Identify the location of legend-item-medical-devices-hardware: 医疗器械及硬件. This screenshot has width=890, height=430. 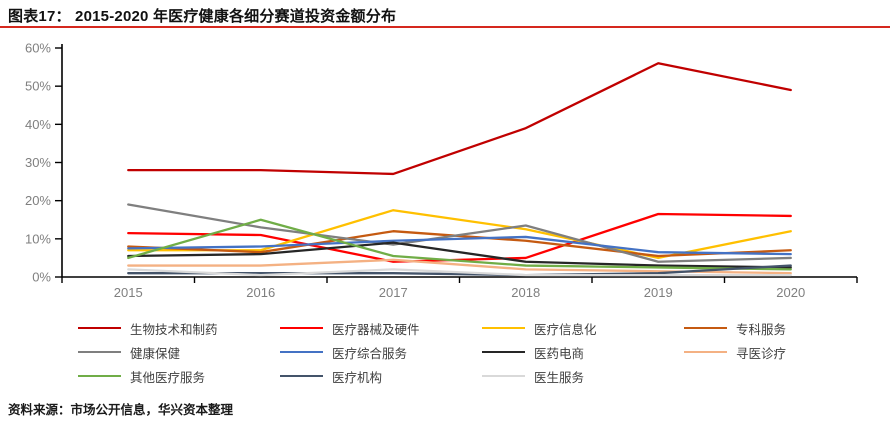
(381, 328).